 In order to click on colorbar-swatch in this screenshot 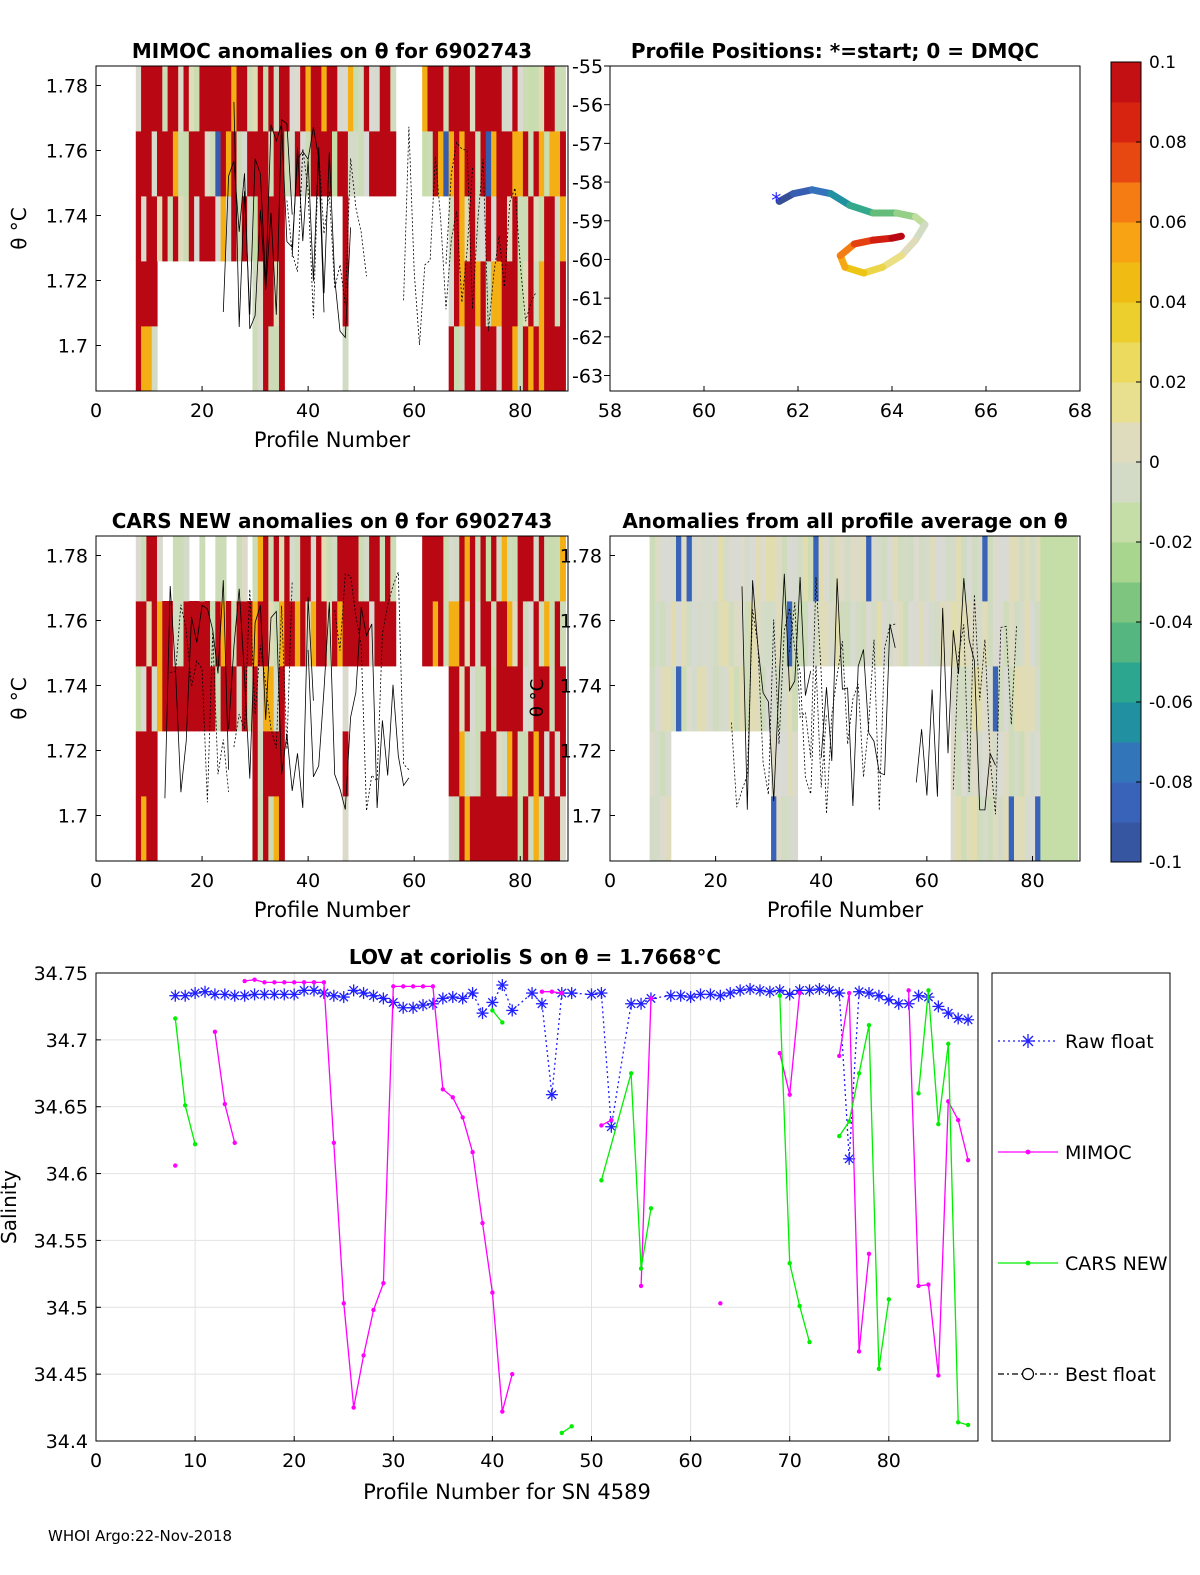, I will do `click(1126, 802)`.